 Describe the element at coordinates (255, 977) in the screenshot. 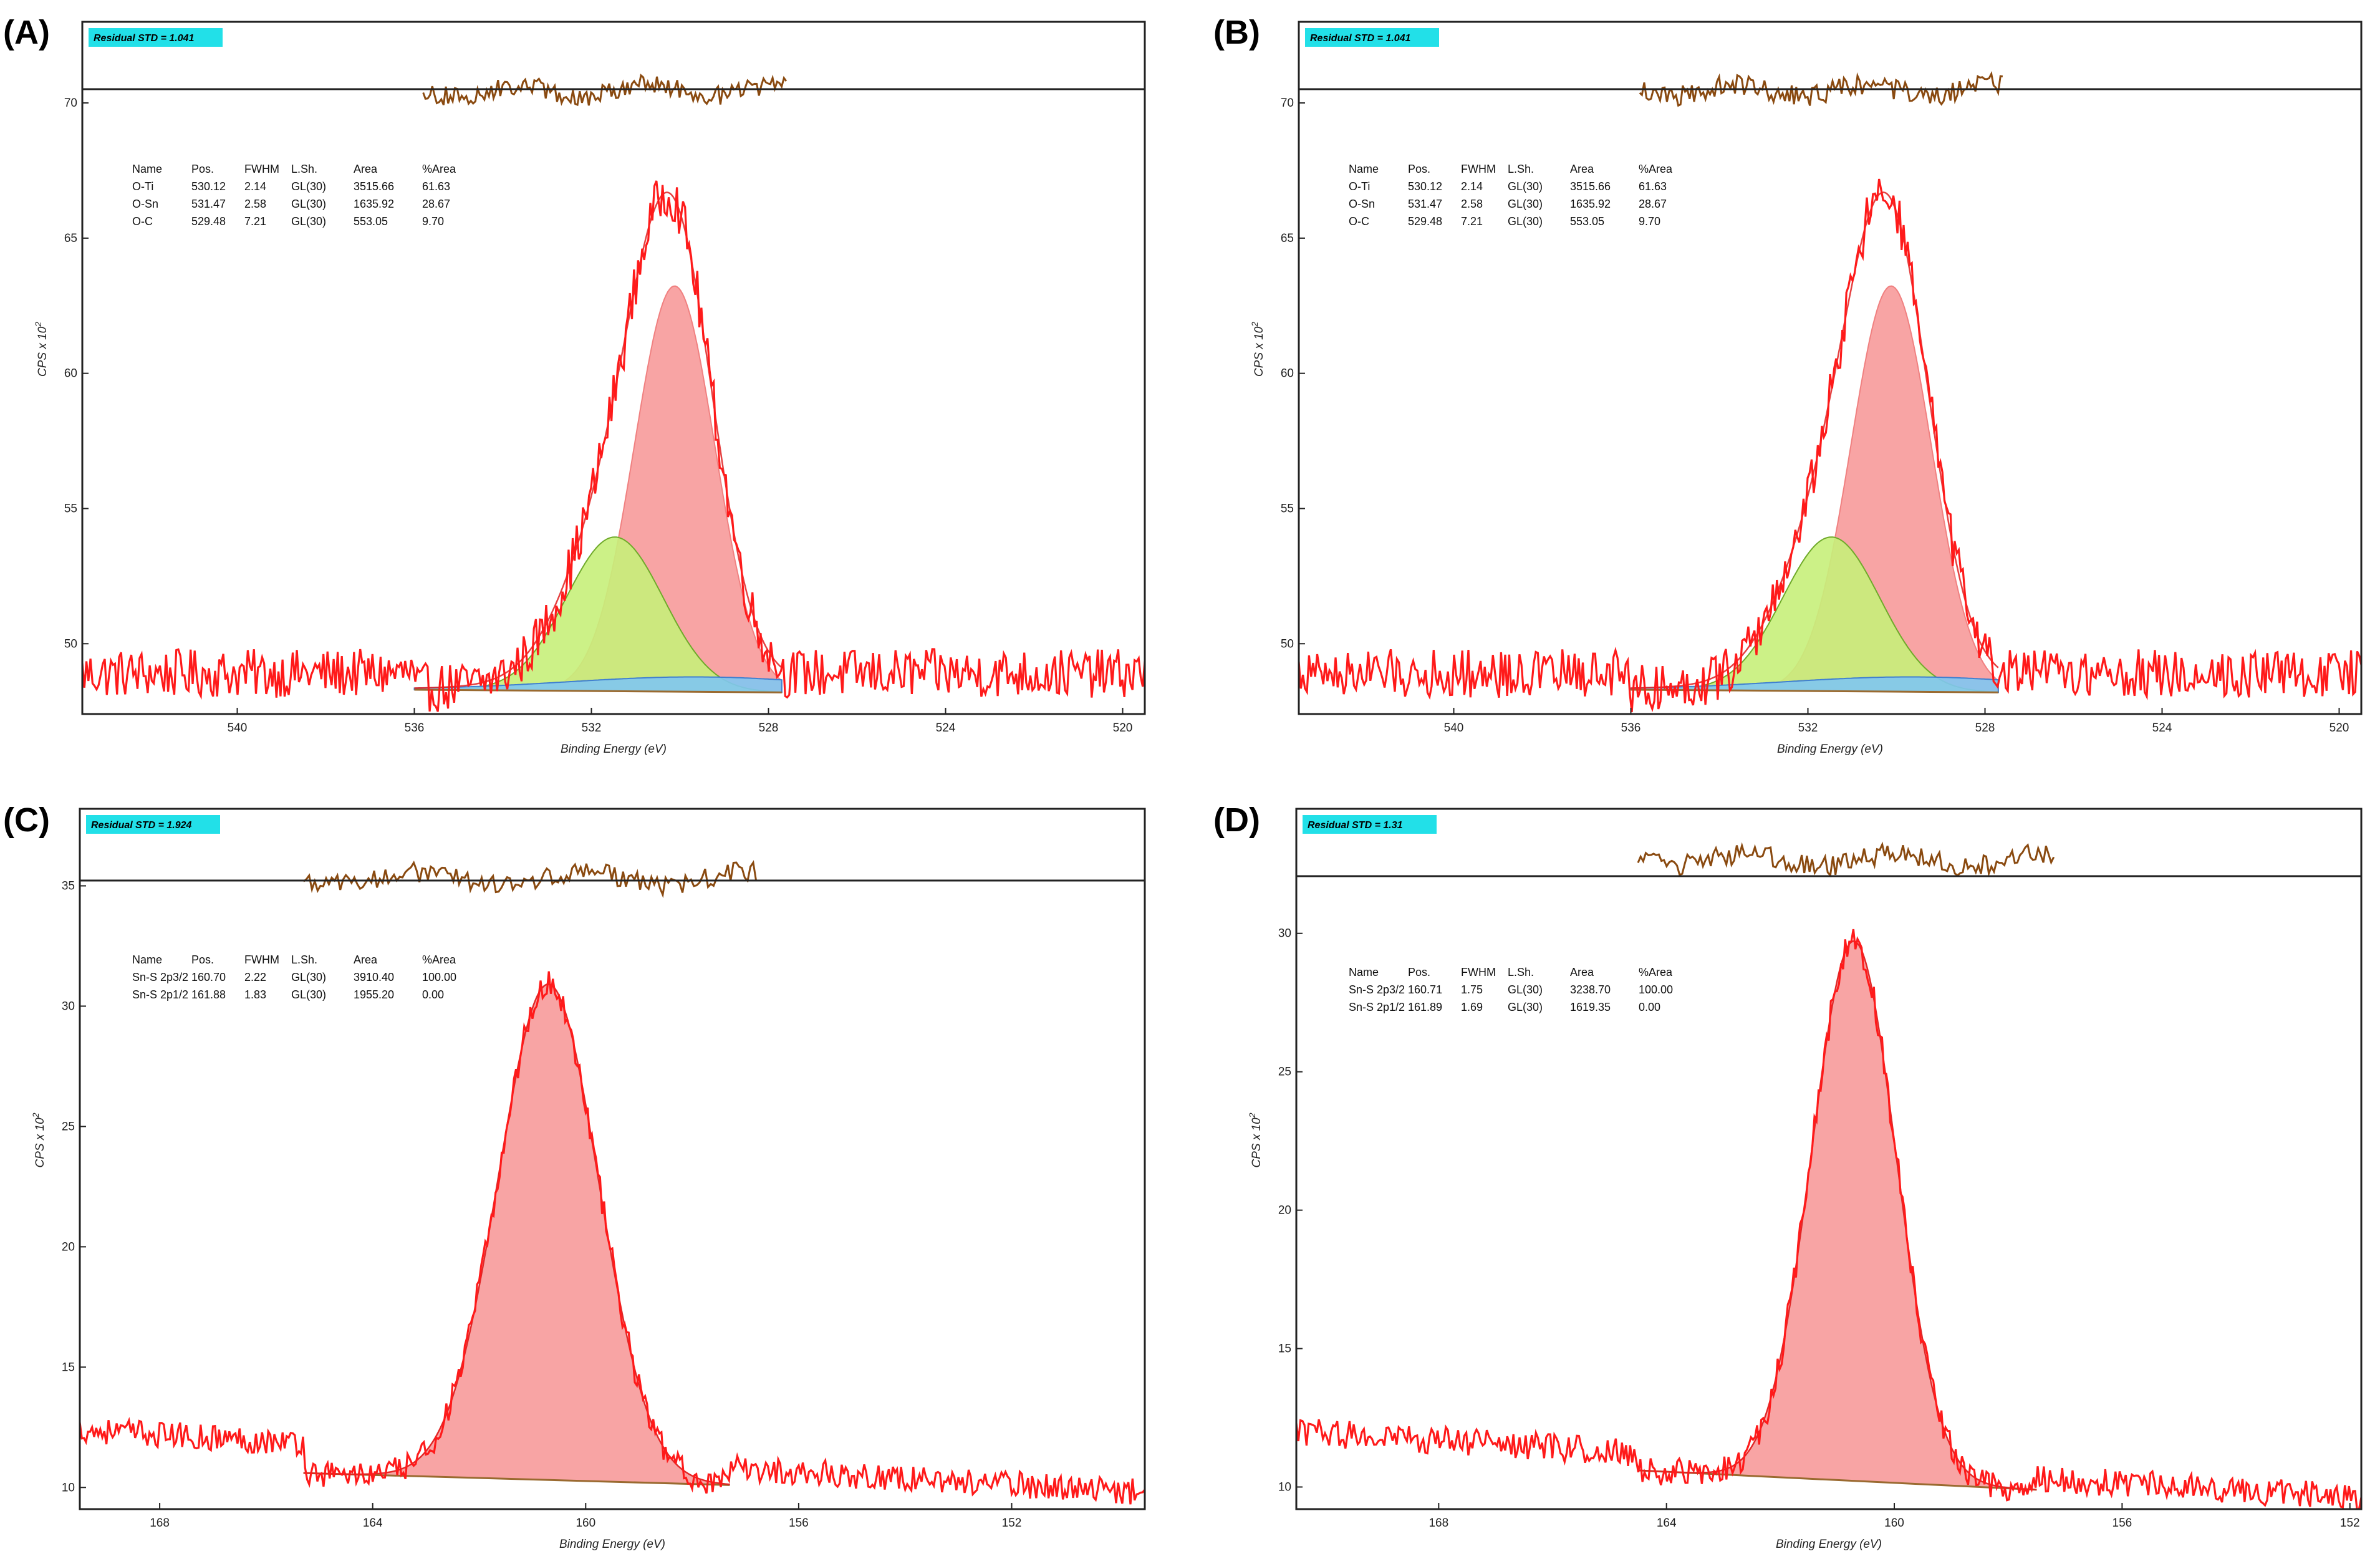

I see `legend-cell: 2.22` at that location.